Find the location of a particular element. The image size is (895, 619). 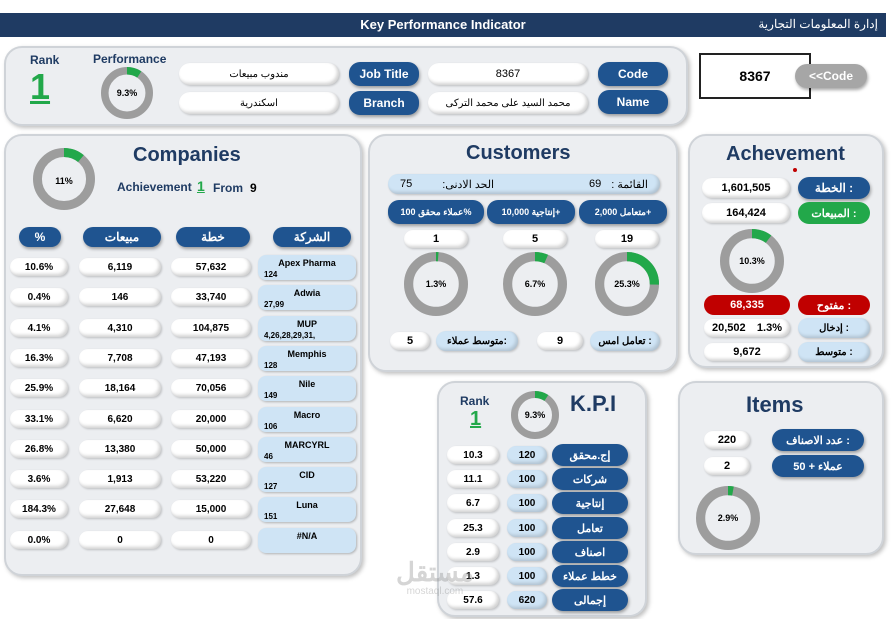

name-field: محمد السيد على محمد التركى is located at coordinates (508, 103).